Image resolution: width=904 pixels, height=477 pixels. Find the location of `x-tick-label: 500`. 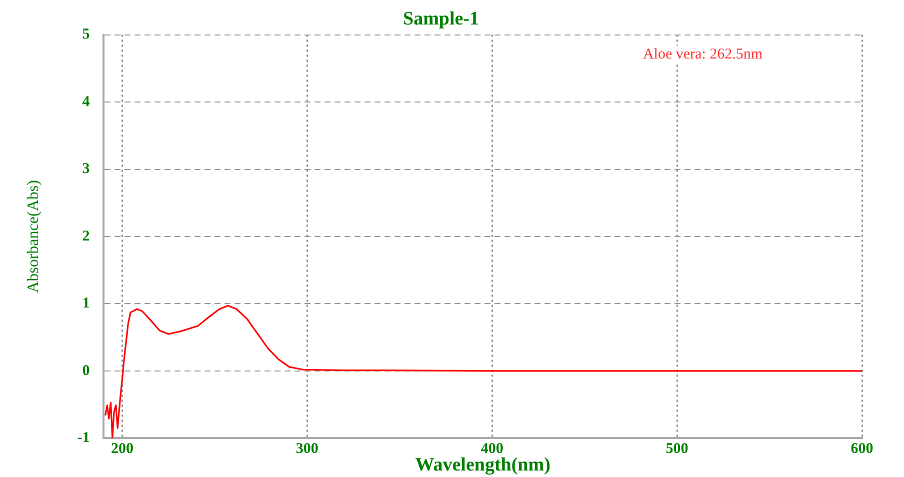

x-tick-label: 500 is located at coordinates (677, 449).